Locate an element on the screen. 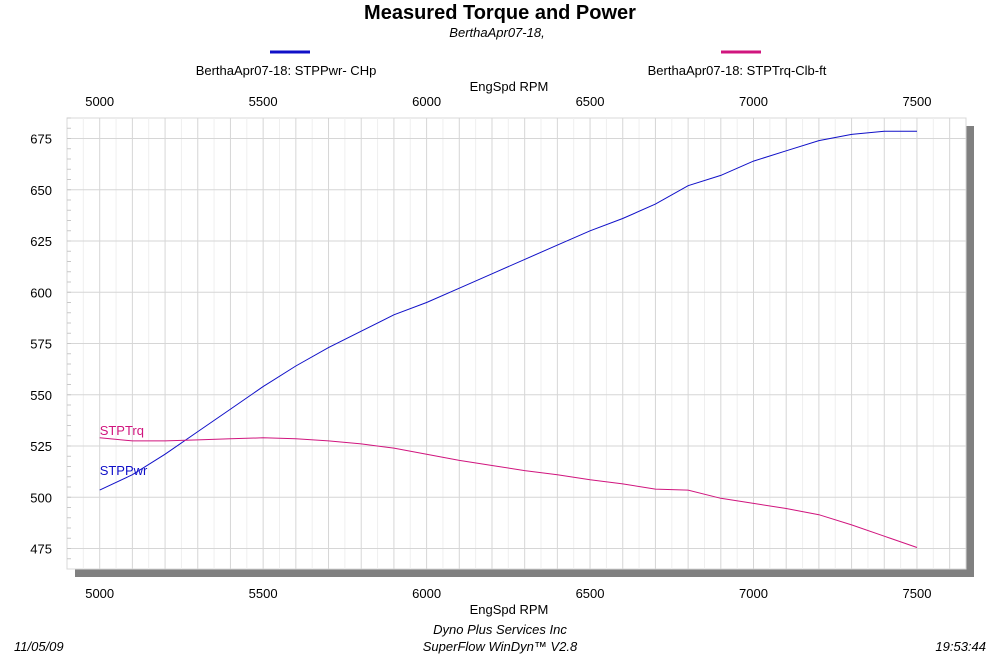 This screenshot has height=654, width=1000. x-tick-label-bottom: 6000 is located at coordinates (426, 593).